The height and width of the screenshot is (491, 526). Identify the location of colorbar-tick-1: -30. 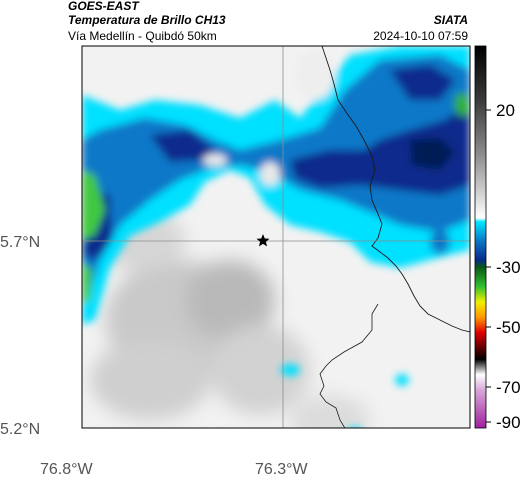
(508, 267).